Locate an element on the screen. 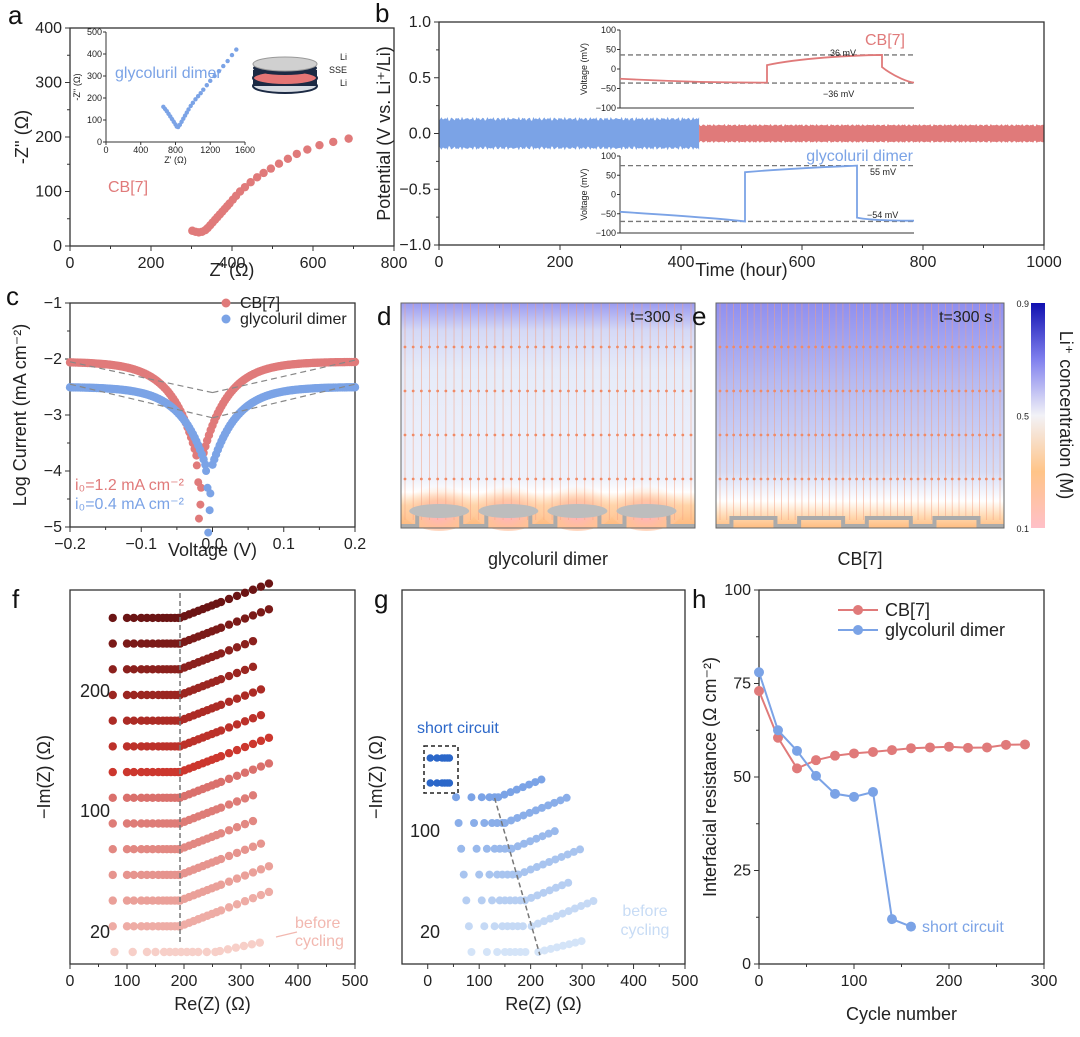 The height and width of the screenshot is (1037, 1080). inset-y-tick-label: 0 is located at coordinates (99, 142).